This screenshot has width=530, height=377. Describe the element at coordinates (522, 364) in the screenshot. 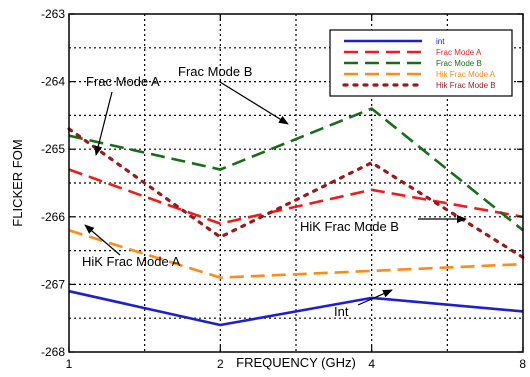

I see `x-tick-label: 8` at that location.